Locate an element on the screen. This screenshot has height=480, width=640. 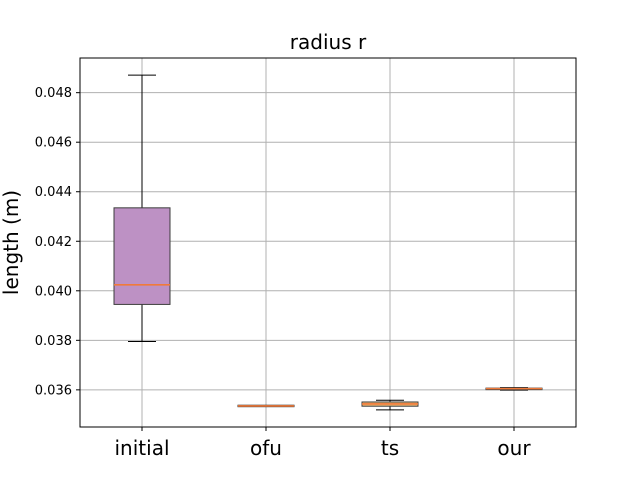
box-initial is located at coordinates (142, 208).